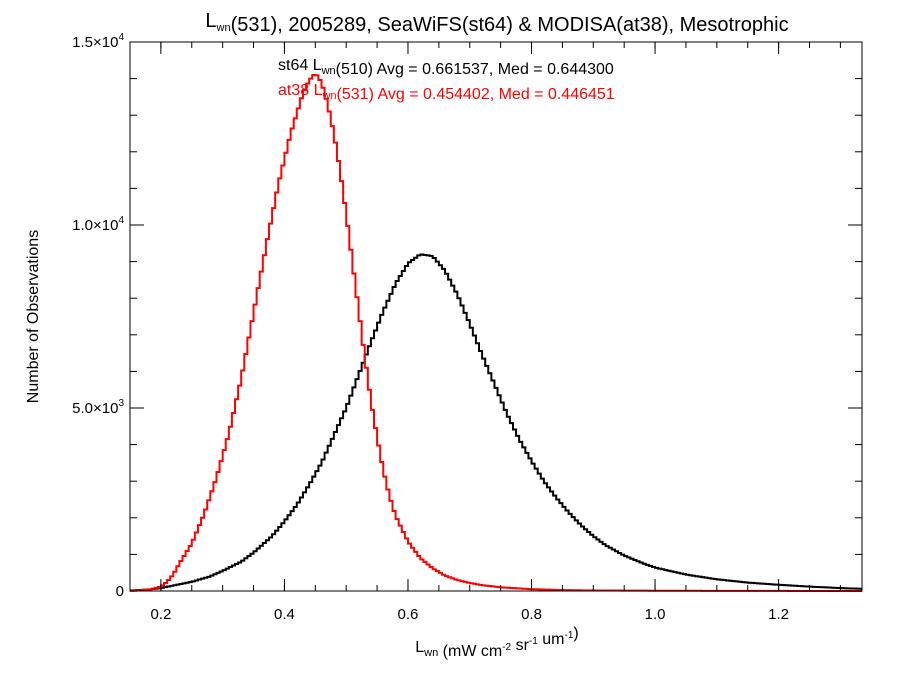 The width and height of the screenshot is (900, 675). Describe the element at coordinates (120, 591) in the screenshot. I see `y-tick-label: 0` at that location.